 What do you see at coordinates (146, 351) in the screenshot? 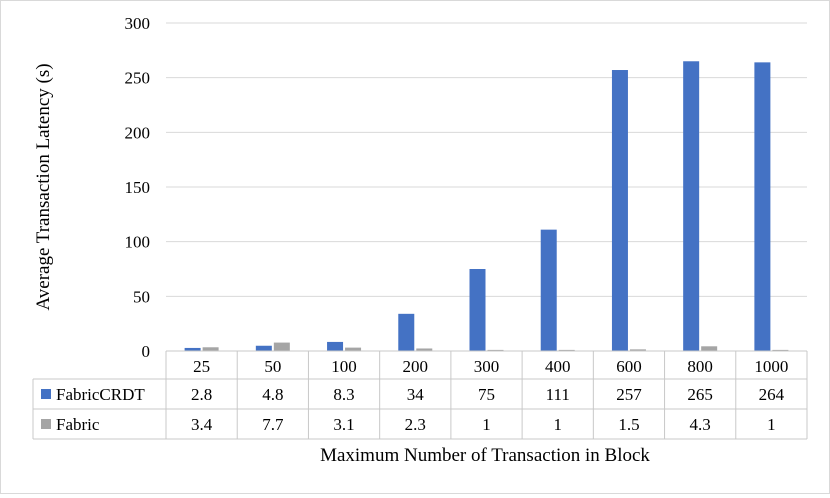
I see `y-tick-label: 0` at bounding box center [146, 351].